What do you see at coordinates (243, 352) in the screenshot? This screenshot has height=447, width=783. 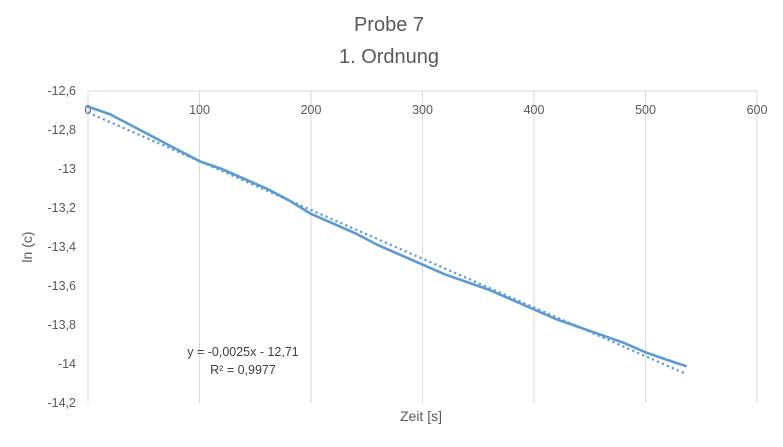 I see `trendline-equation: y = -0,0025x - 12,71` at bounding box center [243, 352].